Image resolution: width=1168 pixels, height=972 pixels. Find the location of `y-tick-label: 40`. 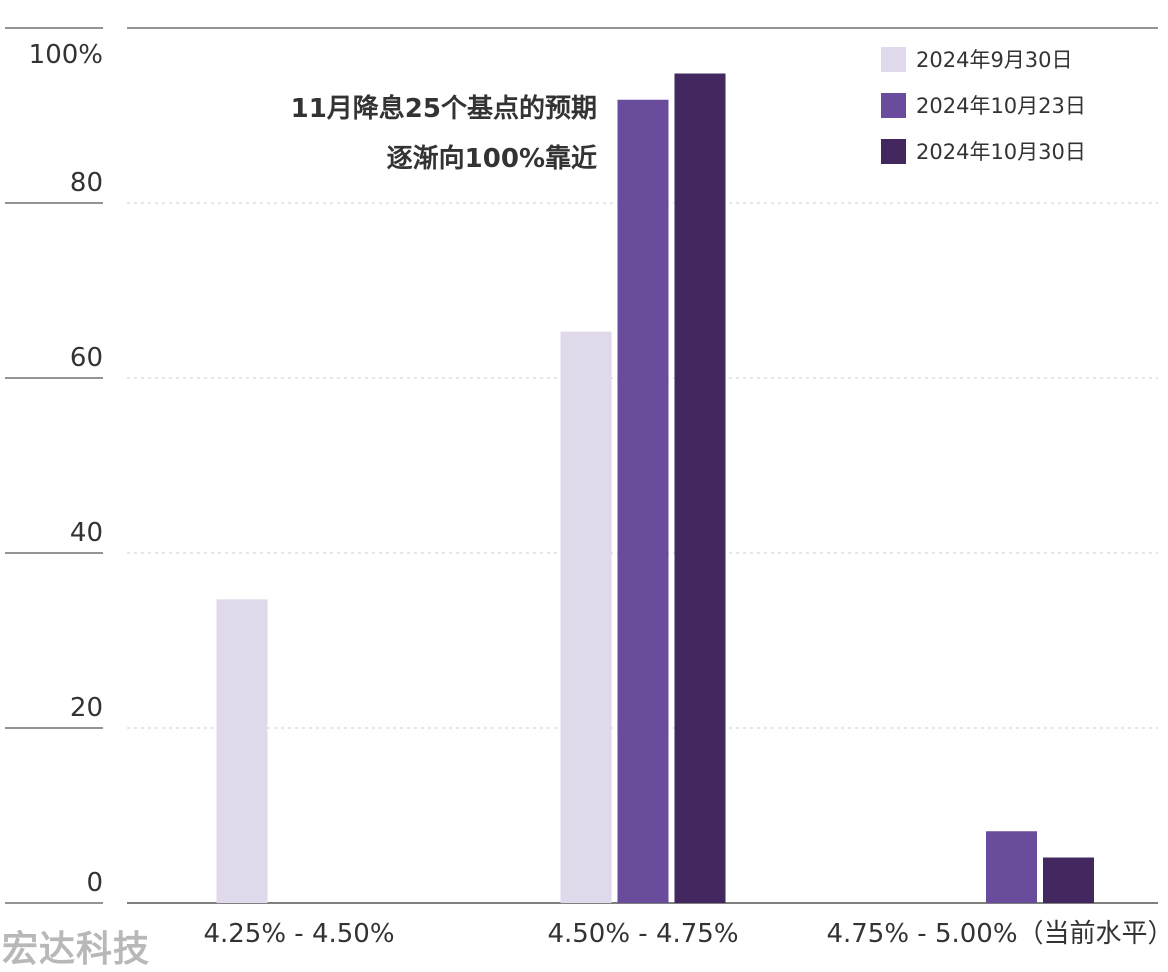

y-tick-label: 40 is located at coordinates (86, 533).